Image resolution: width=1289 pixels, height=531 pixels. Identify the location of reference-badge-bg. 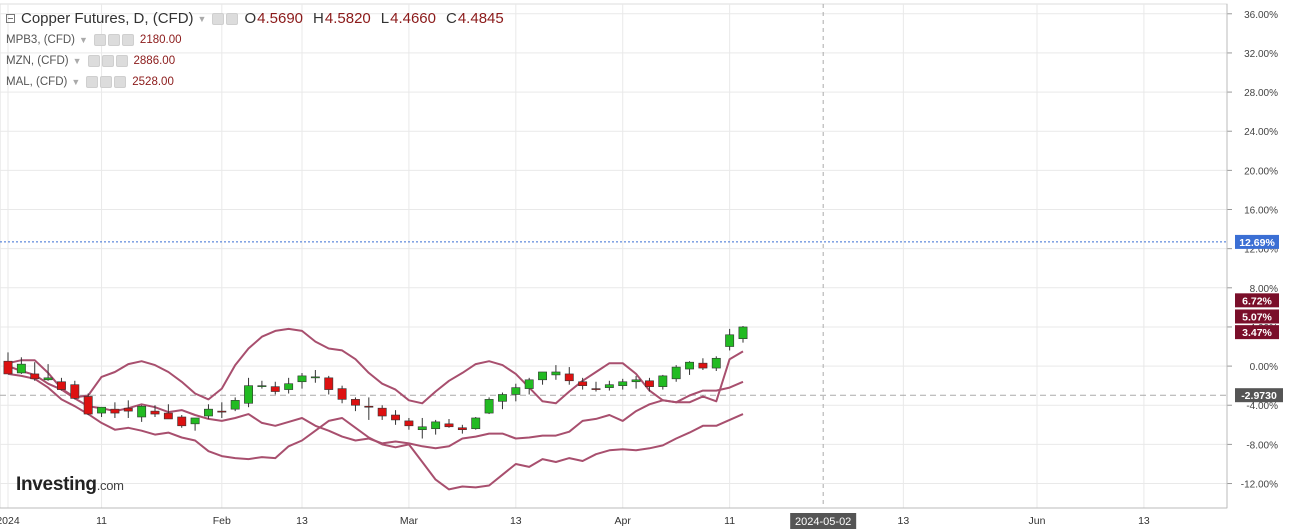
(1259, 395).